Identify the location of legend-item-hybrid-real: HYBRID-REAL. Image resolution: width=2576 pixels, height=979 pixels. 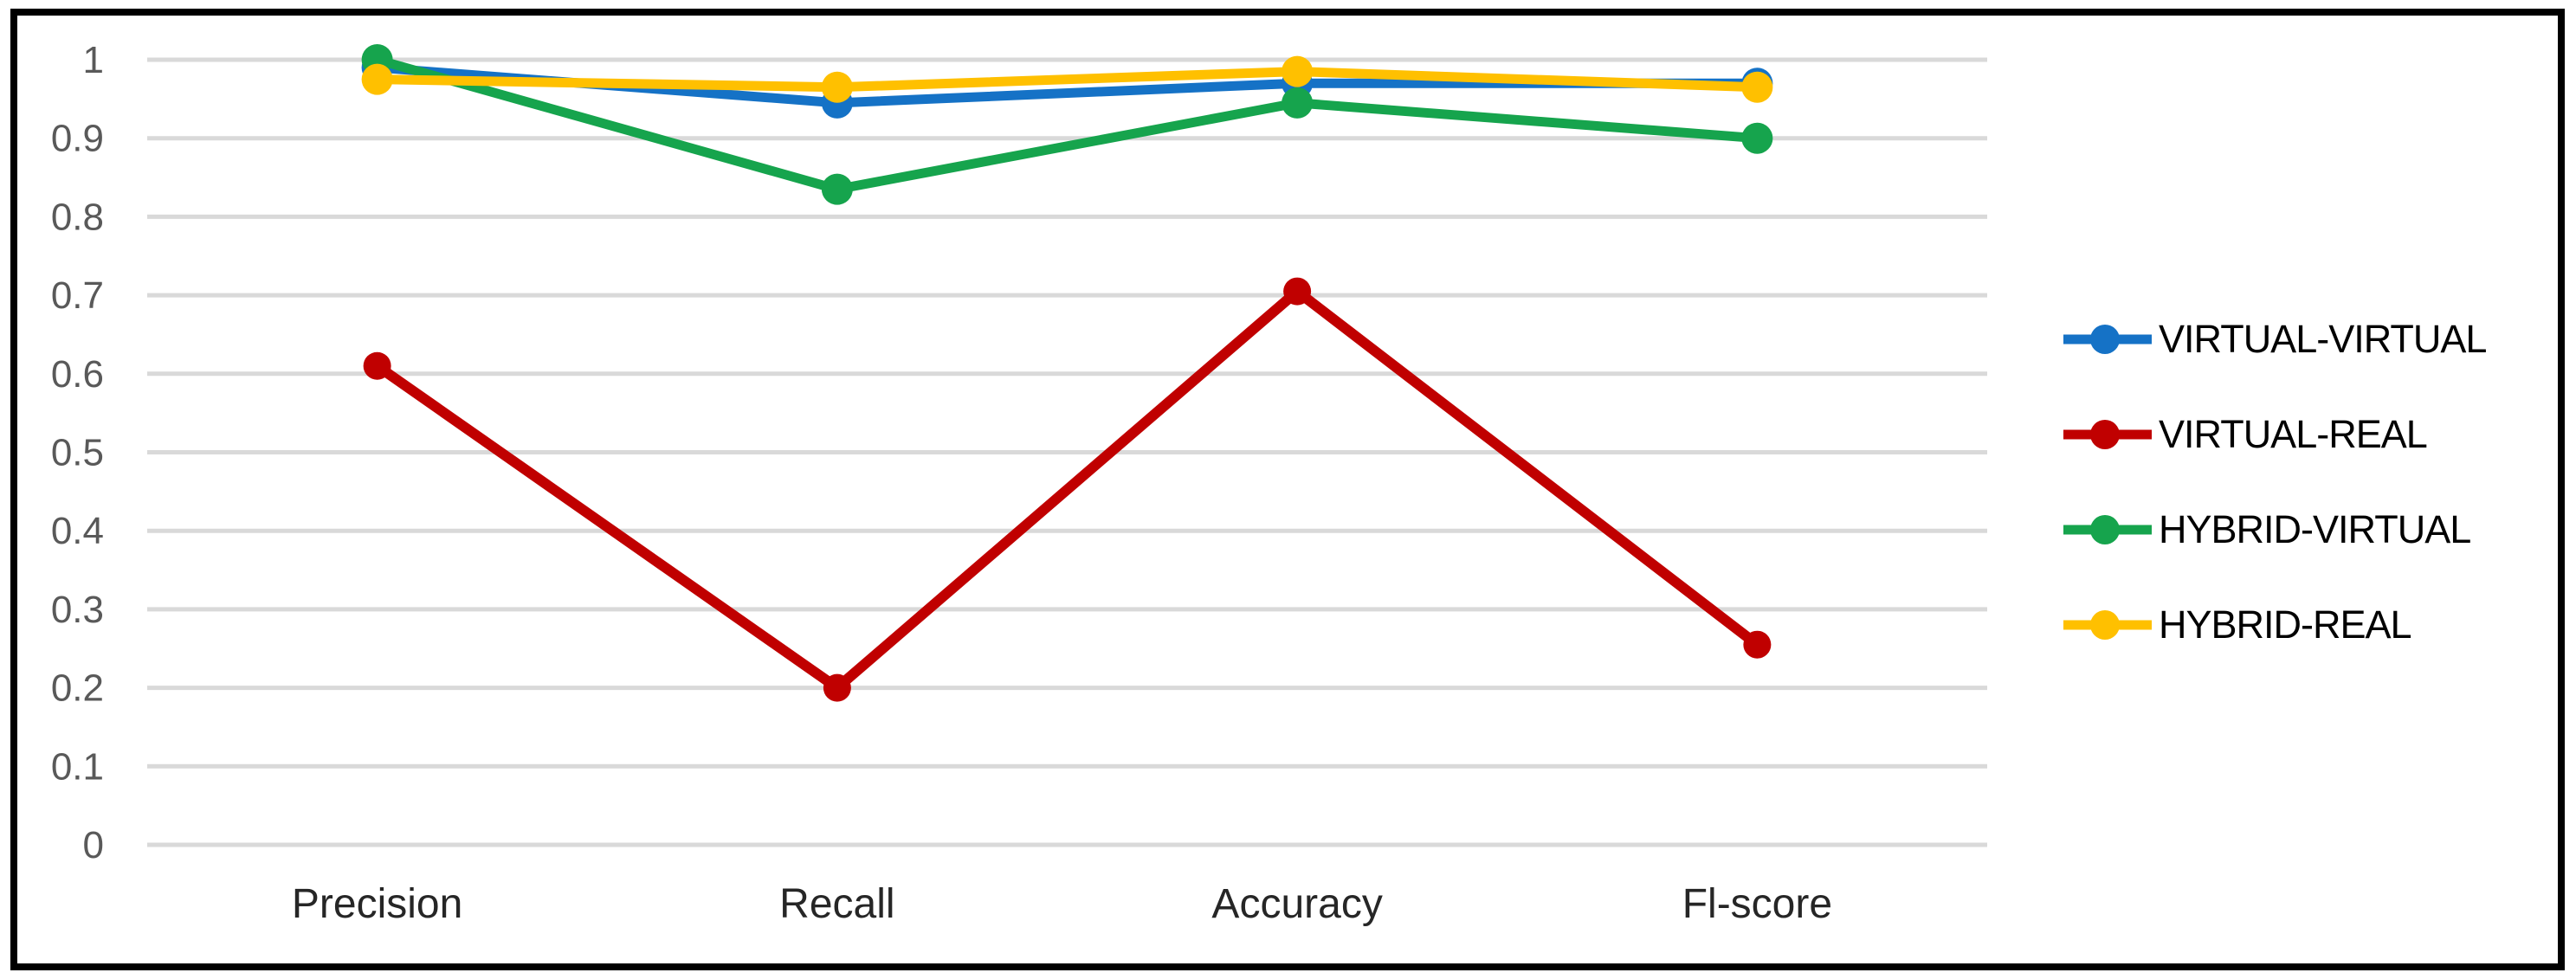
(2274, 625).